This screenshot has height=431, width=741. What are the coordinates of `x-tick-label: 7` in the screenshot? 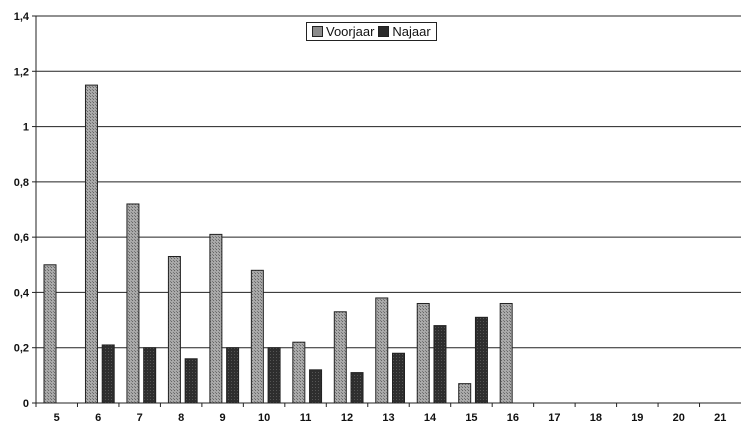 It's located at (140, 418).